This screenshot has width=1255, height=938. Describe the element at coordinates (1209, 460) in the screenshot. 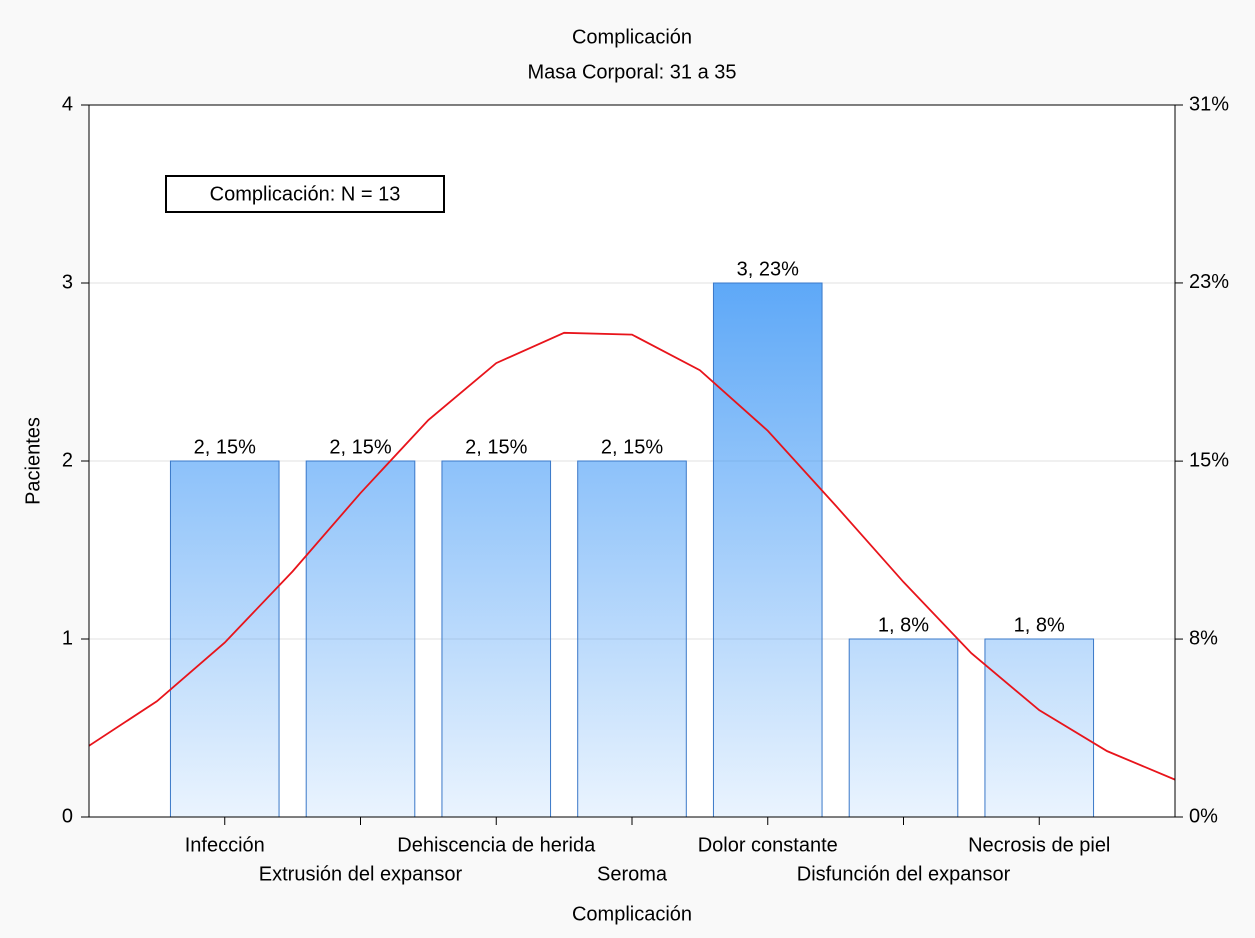

I see `y2-tick-label: 15%` at that location.